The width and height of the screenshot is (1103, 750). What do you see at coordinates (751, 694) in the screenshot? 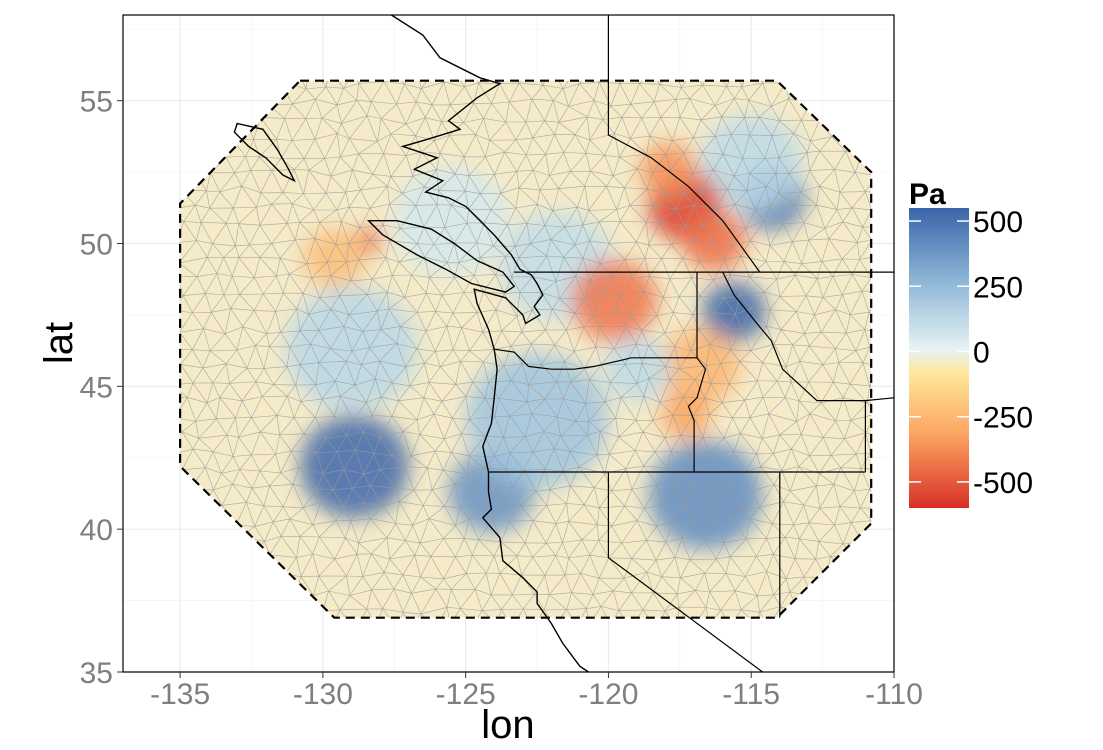
I see `x-tick-label: -115` at bounding box center [751, 694].